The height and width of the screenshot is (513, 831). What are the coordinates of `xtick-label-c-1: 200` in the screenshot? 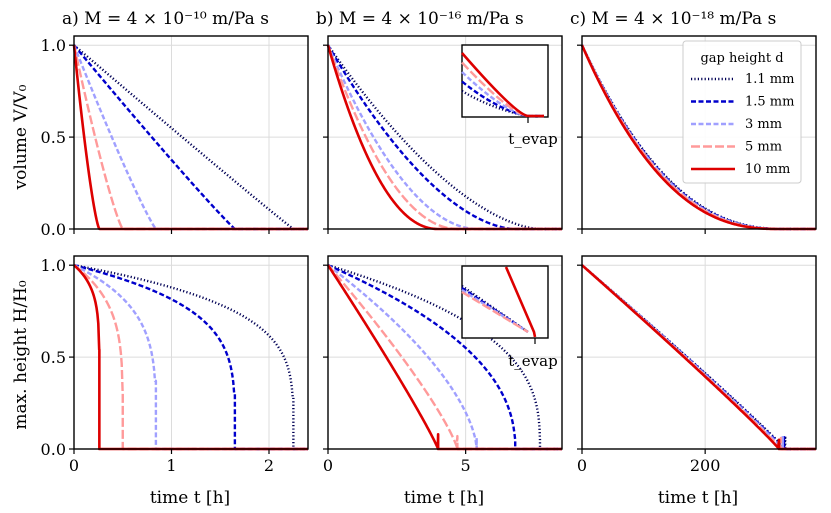 It's located at (705, 465).